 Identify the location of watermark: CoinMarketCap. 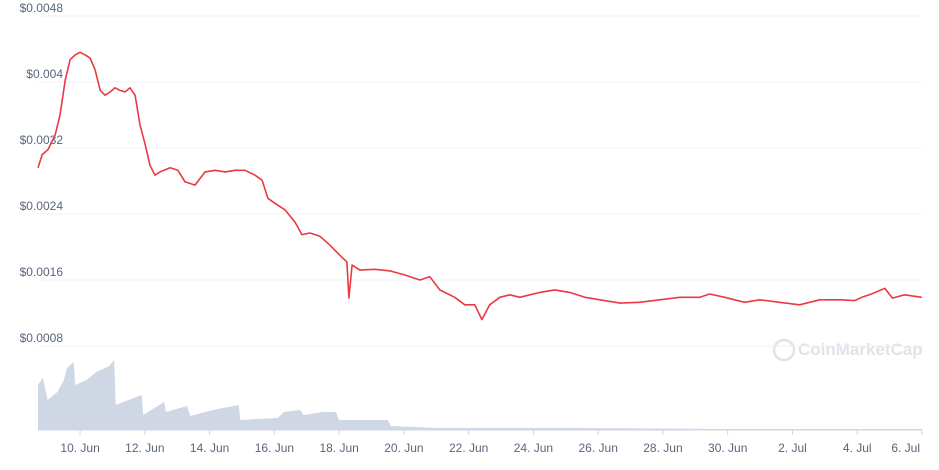
(847, 350).